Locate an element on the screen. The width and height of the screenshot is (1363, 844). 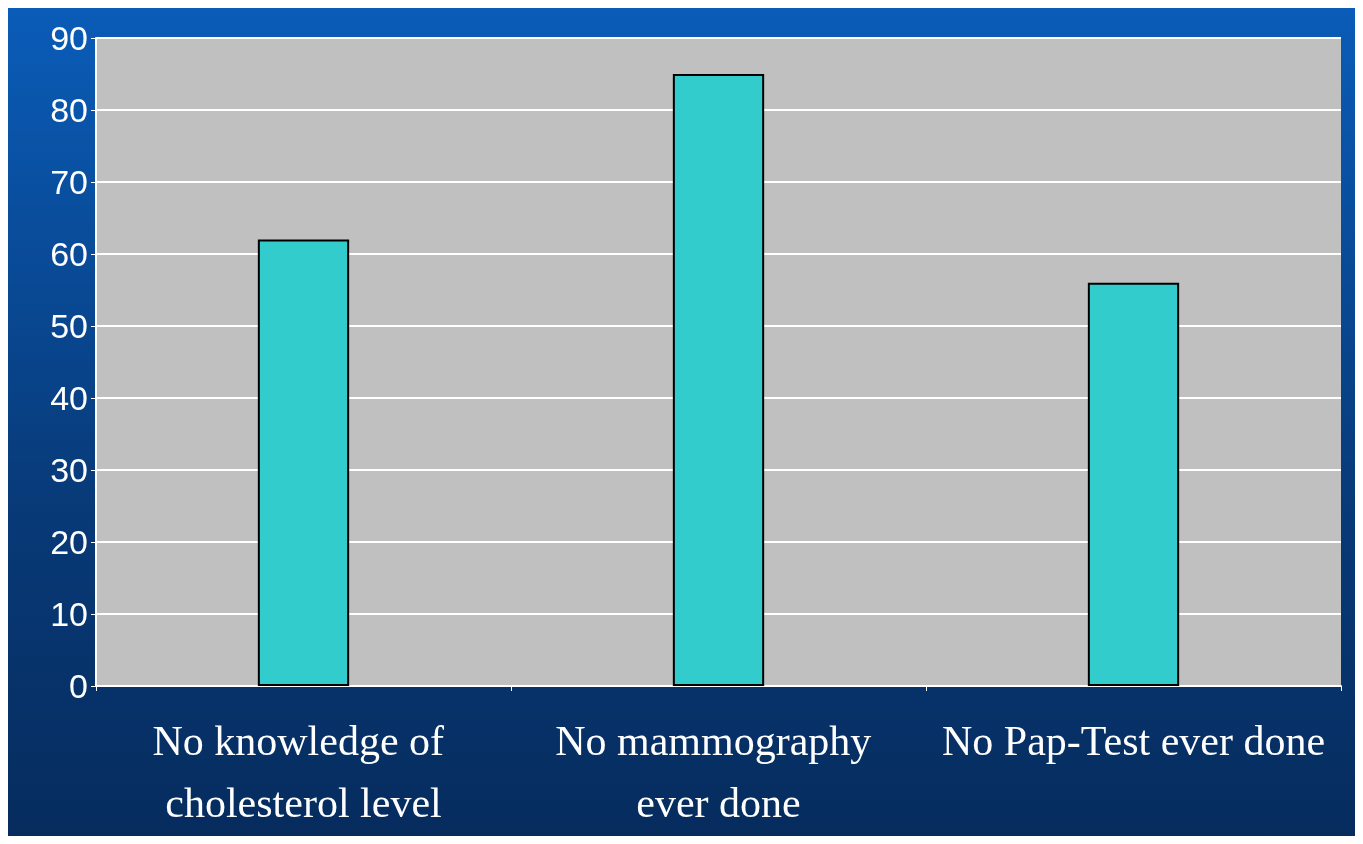
y-tick-label: 90 is located at coordinates (69, 38).